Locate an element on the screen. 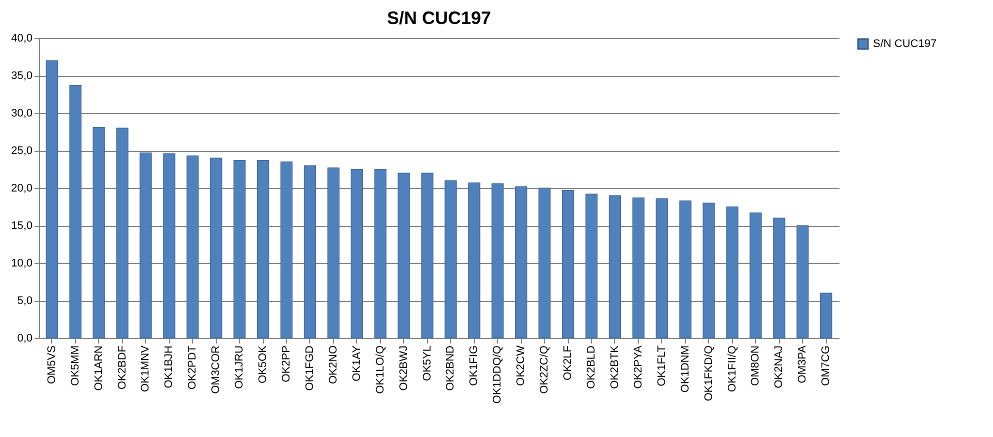 This screenshot has height=437, width=993. y-tick-label: 5,0 is located at coordinates (24, 301).